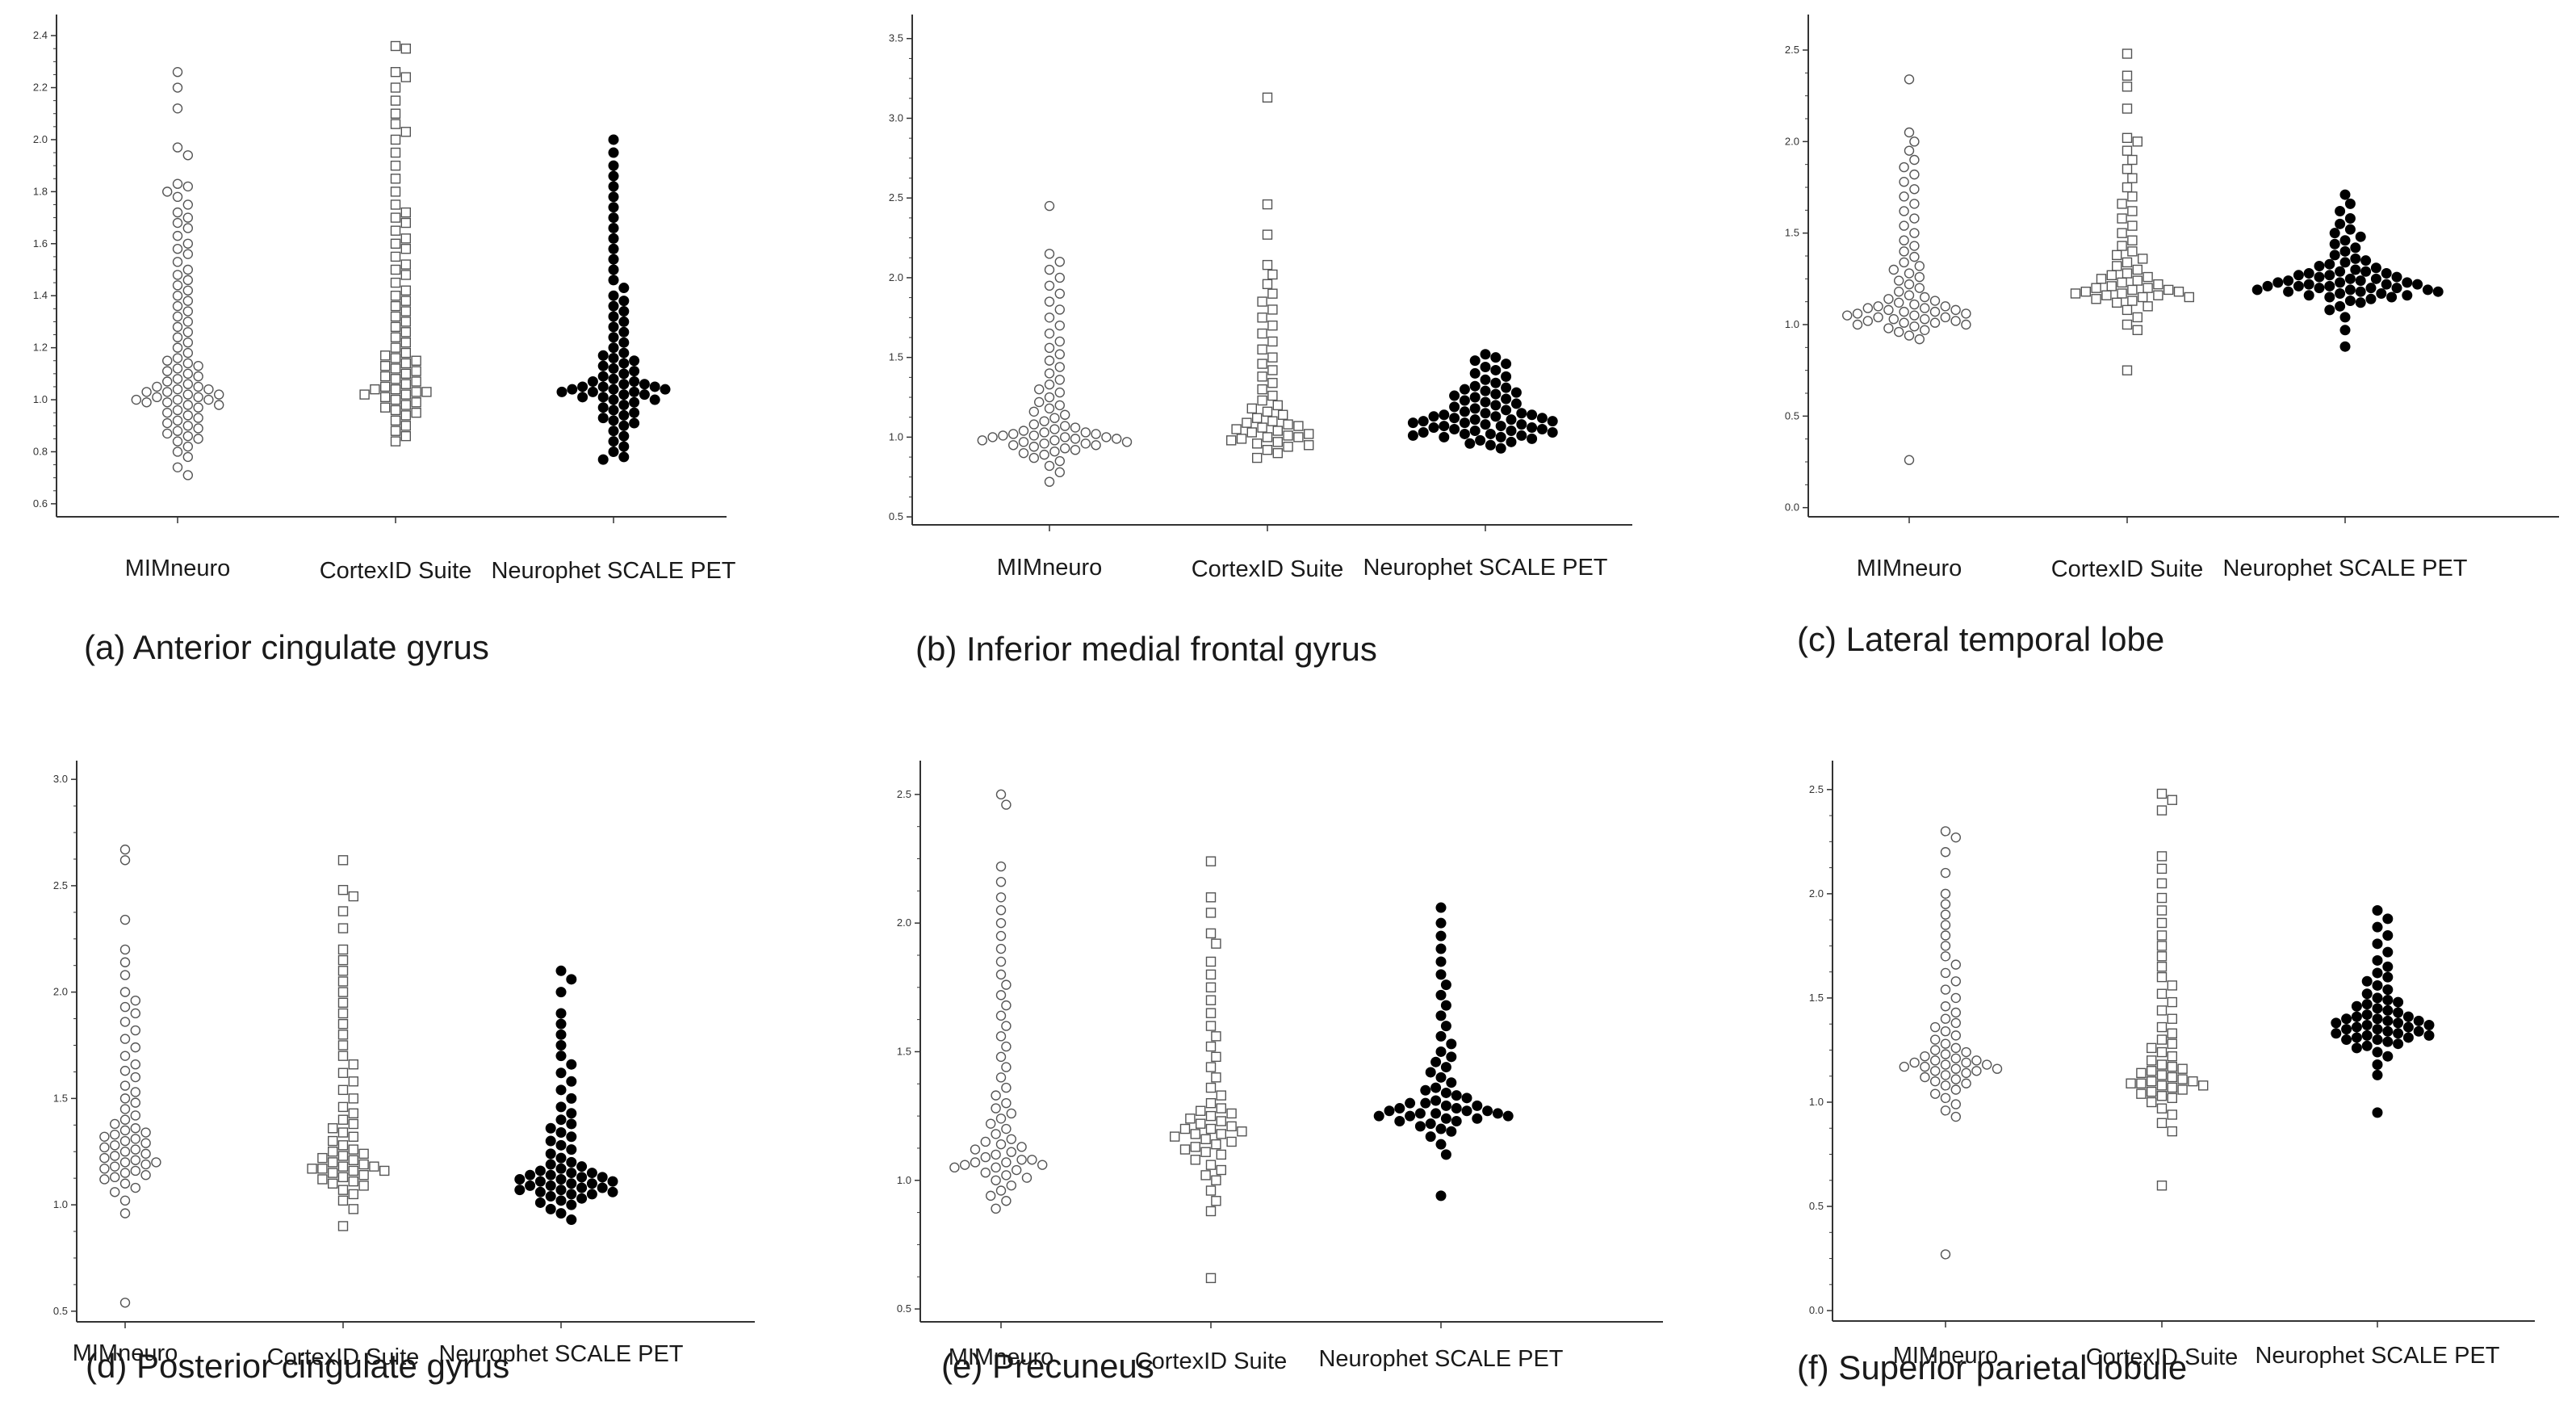 The image size is (2576, 1405). I want to click on x-category-label: CortexID Suite, so click(2127, 569).